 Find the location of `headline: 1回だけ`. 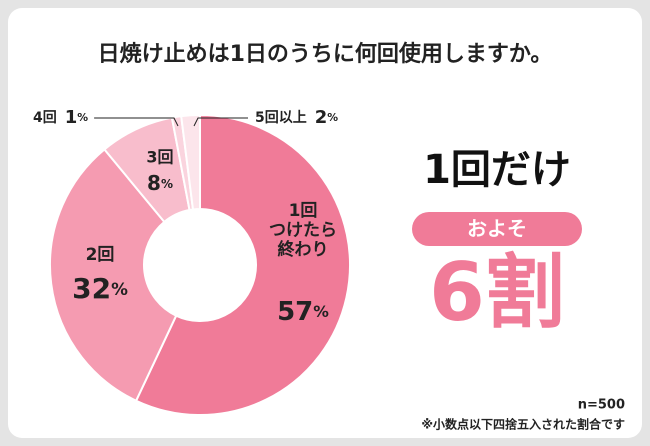

headline: 1回だけ is located at coordinates (497, 170).